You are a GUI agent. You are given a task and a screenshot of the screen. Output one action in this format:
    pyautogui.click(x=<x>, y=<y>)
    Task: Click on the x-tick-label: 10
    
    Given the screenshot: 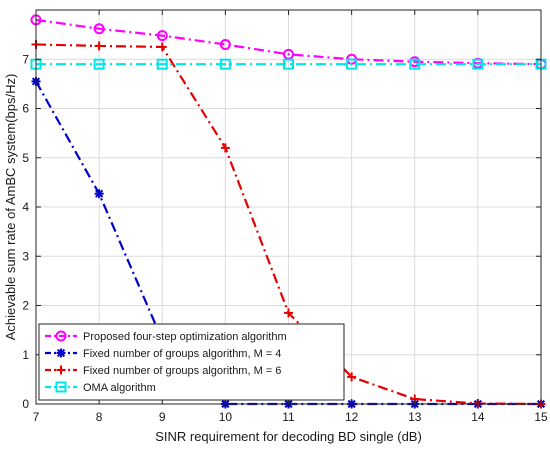 What is the action you would take?
    pyautogui.click(x=226, y=417)
    